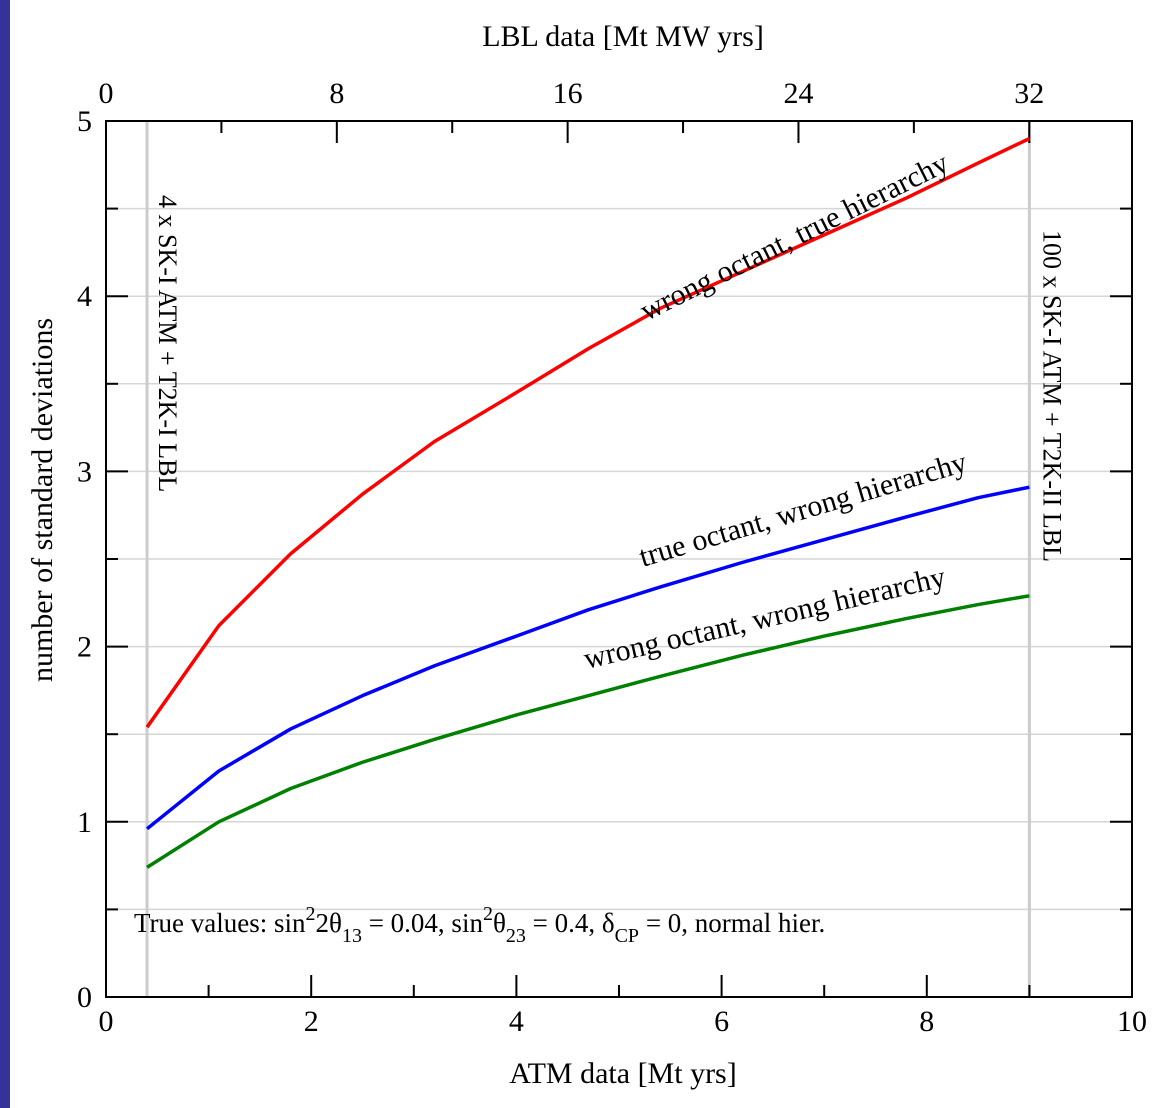 The width and height of the screenshot is (1156, 1108). I want to click on y-tick-label: 2, so click(84, 647).